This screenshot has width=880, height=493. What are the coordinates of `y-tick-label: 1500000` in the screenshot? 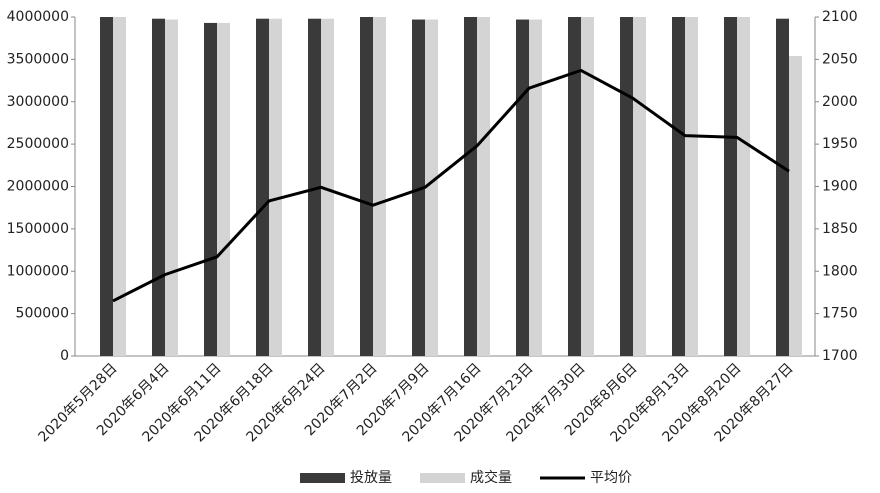 It's located at (38, 229).